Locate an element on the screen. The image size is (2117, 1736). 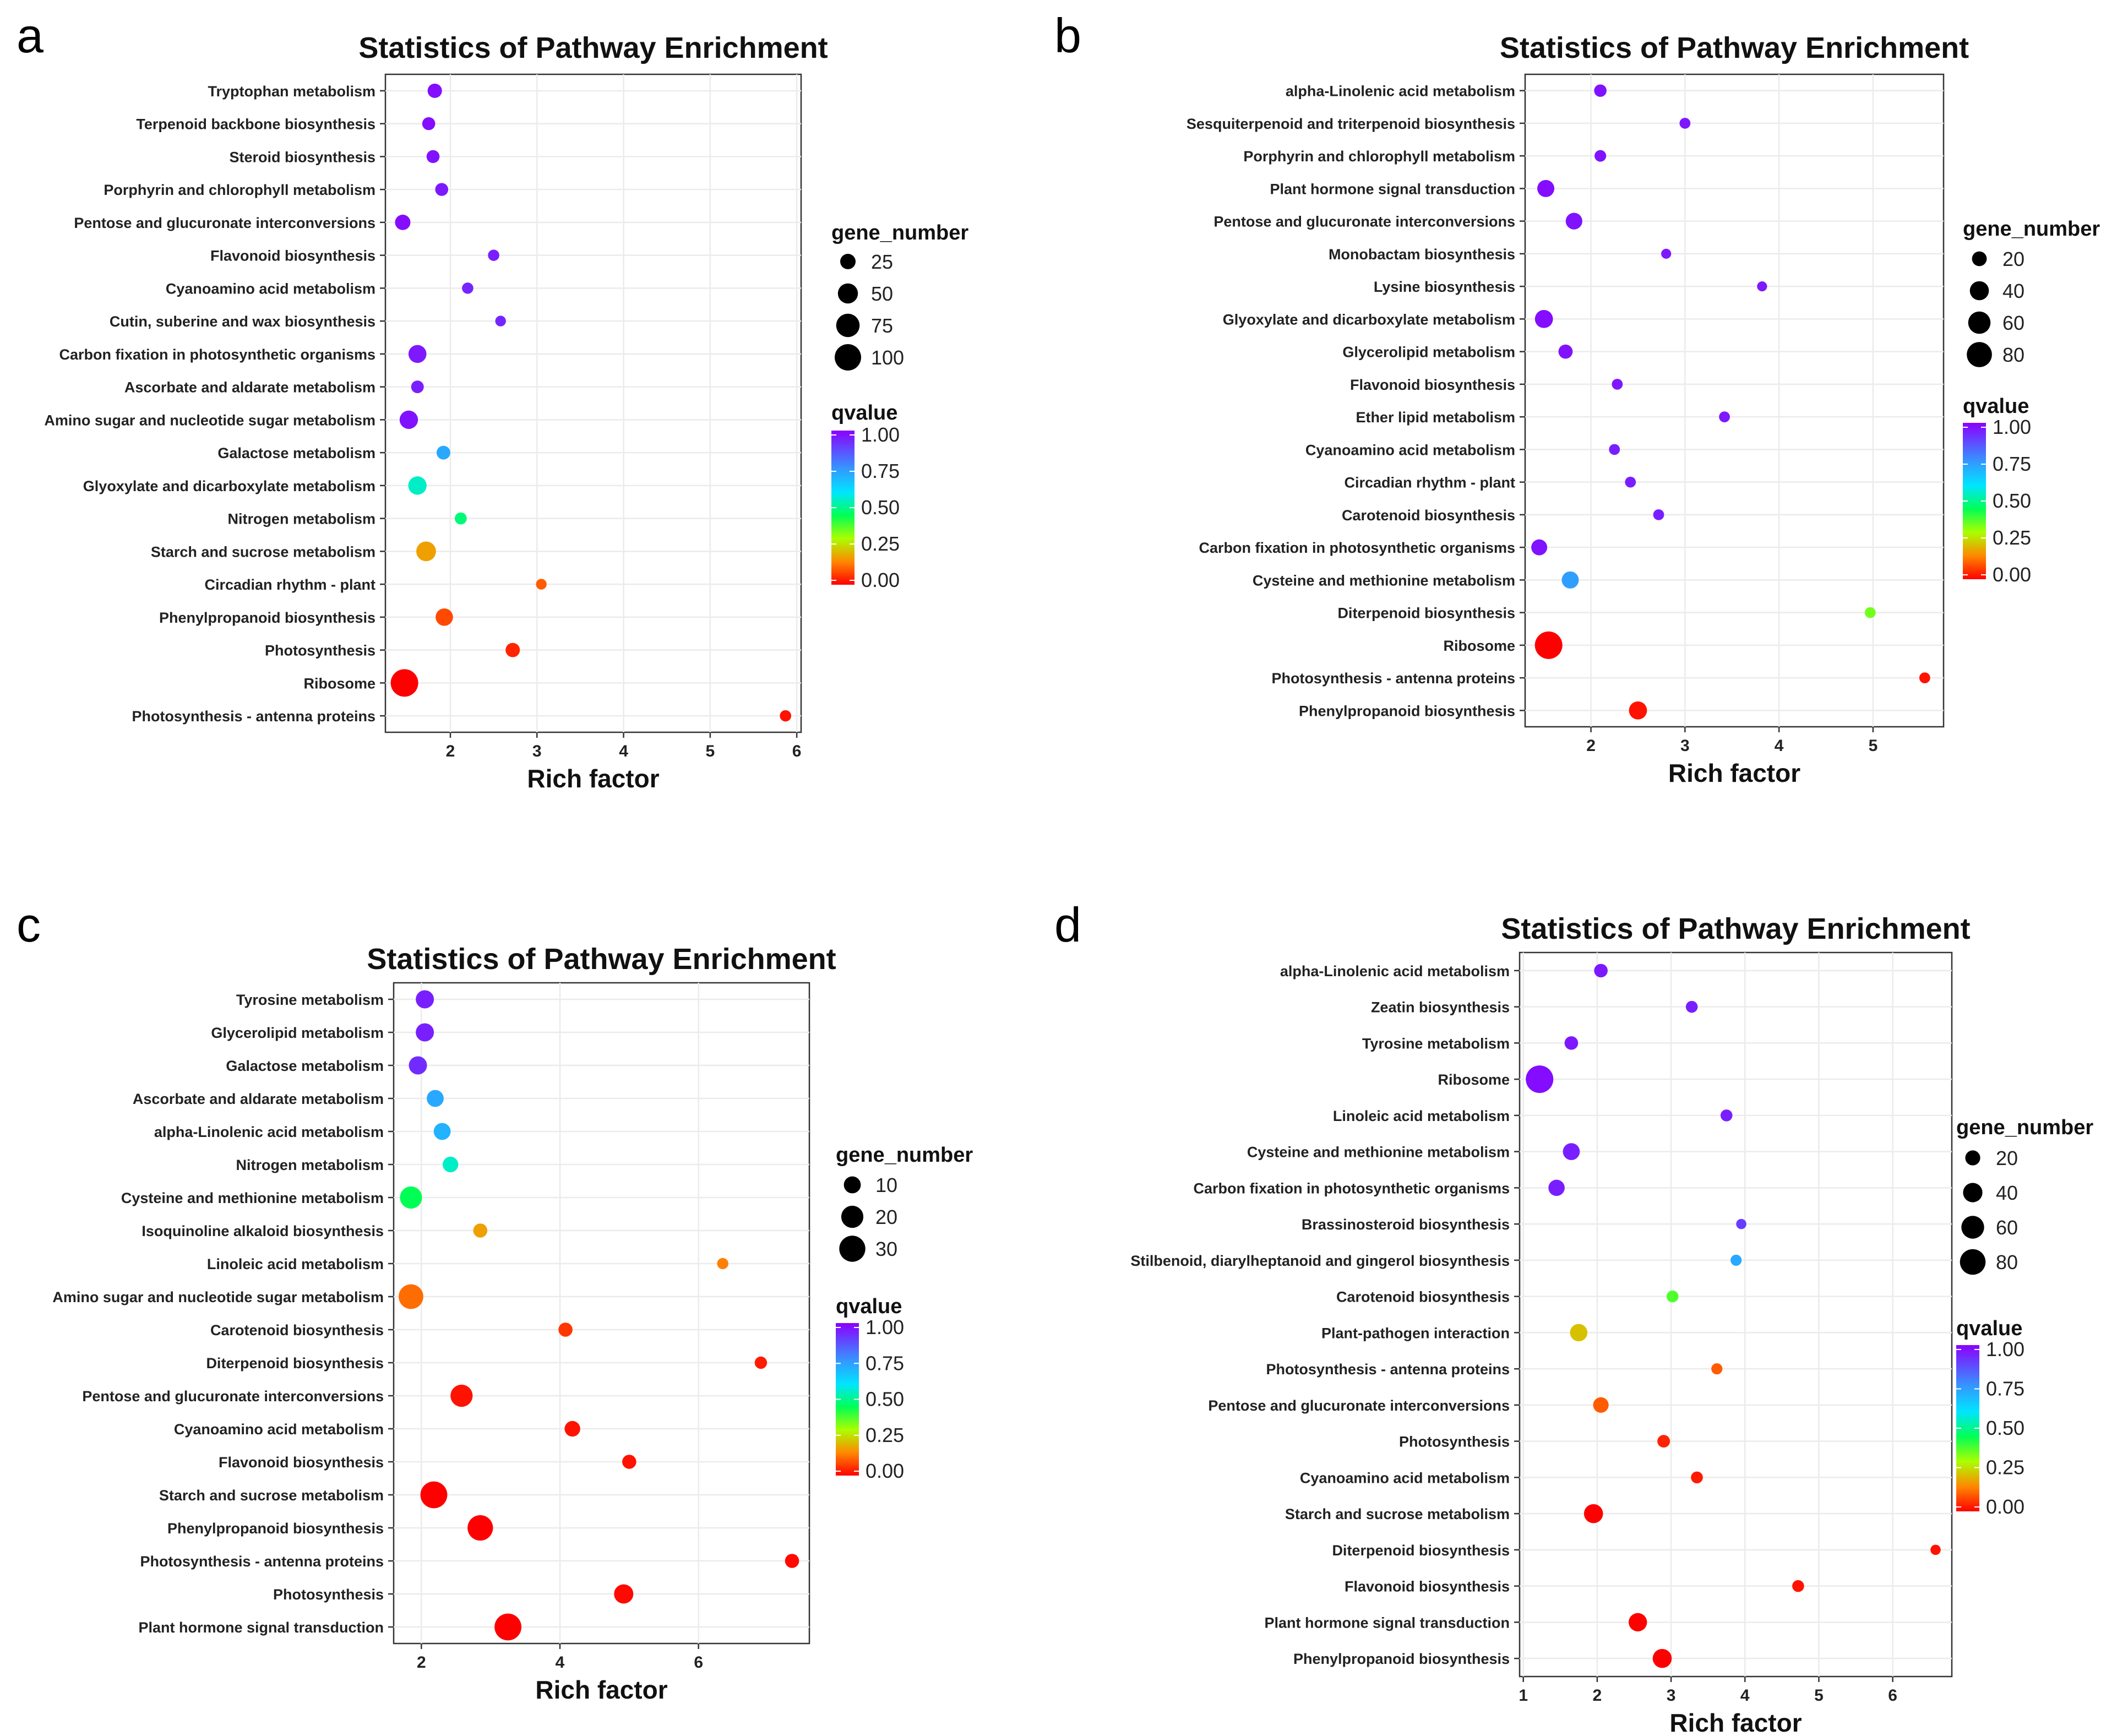
y-tick-label: Circadian rhythm - plant is located at coordinates (1429, 483).